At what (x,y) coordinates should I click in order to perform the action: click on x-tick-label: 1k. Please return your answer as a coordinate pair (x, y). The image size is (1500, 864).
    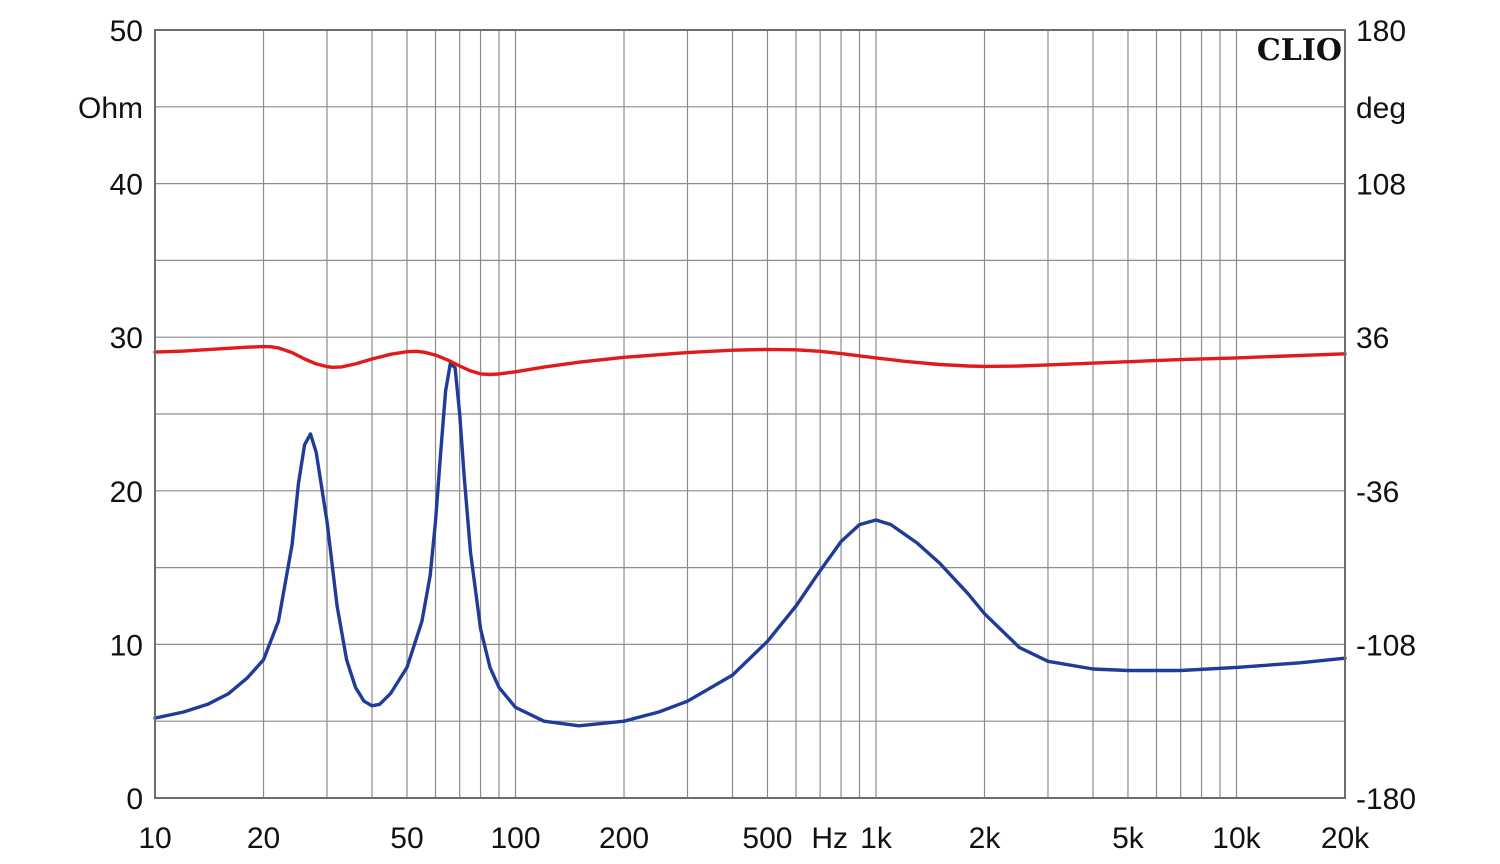
    Looking at the image, I should click on (876, 838).